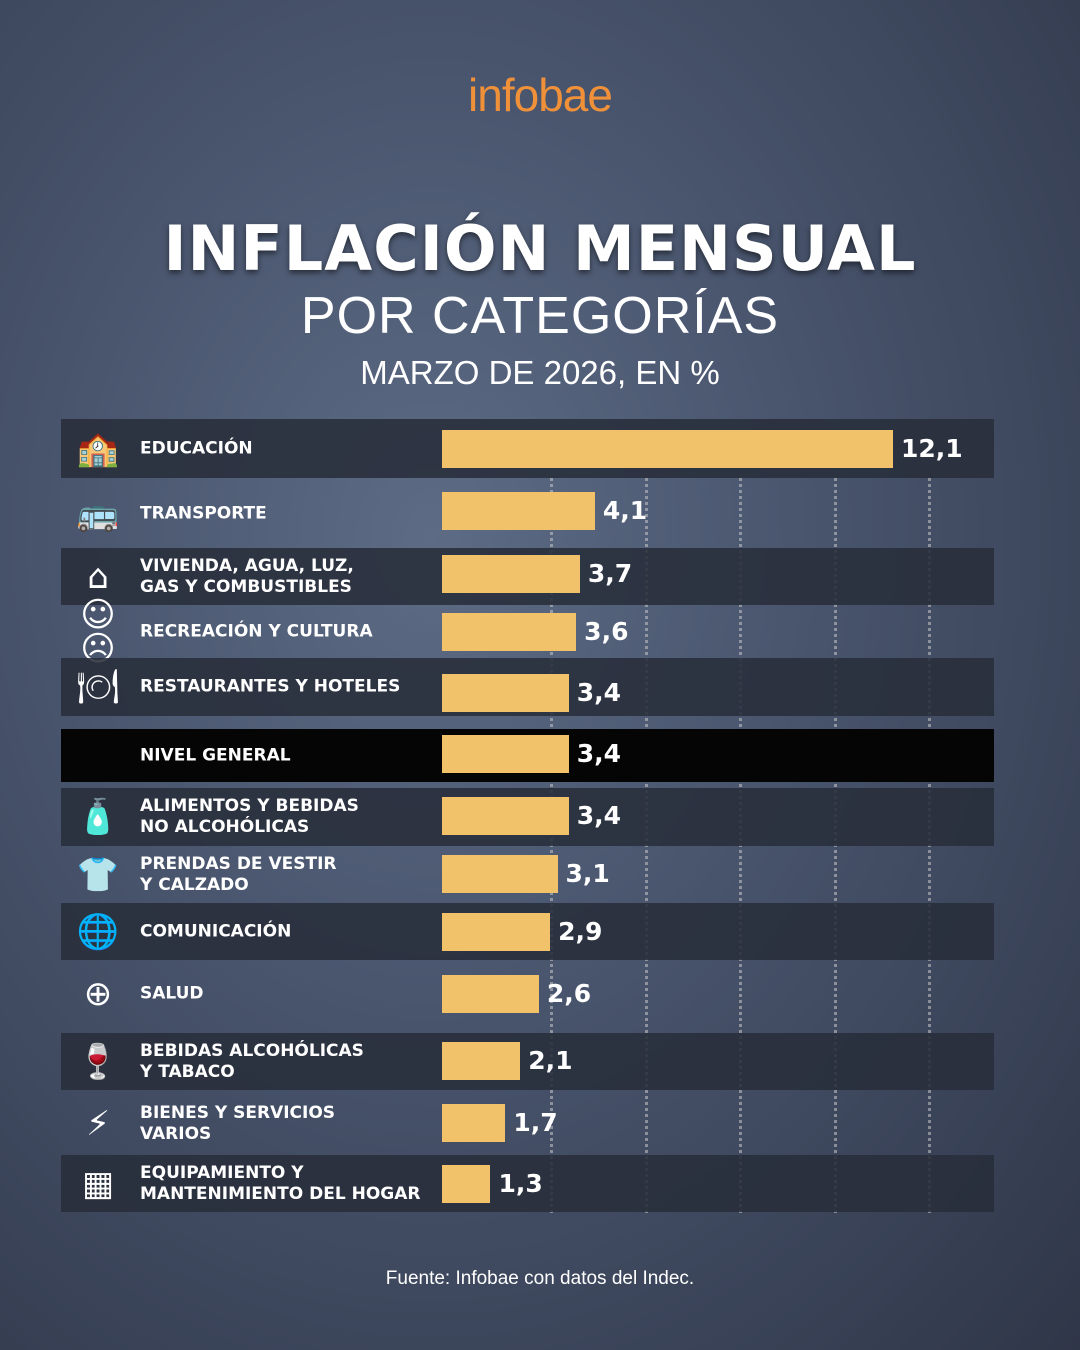 This screenshot has width=1080, height=1350. What do you see at coordinates (98, 448) in the screenshot?
I see `school-icon: 🏫` at bounding box center [98, 448].